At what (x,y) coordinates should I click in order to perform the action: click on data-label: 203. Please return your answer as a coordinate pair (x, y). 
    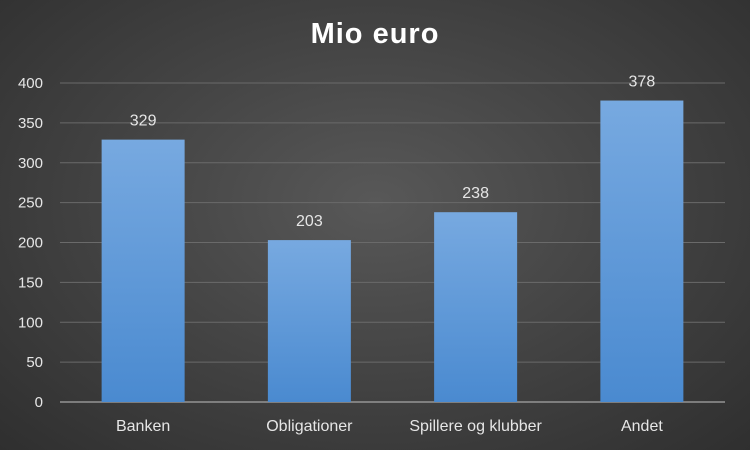
    Looking at the image, I should click on (309, 221).